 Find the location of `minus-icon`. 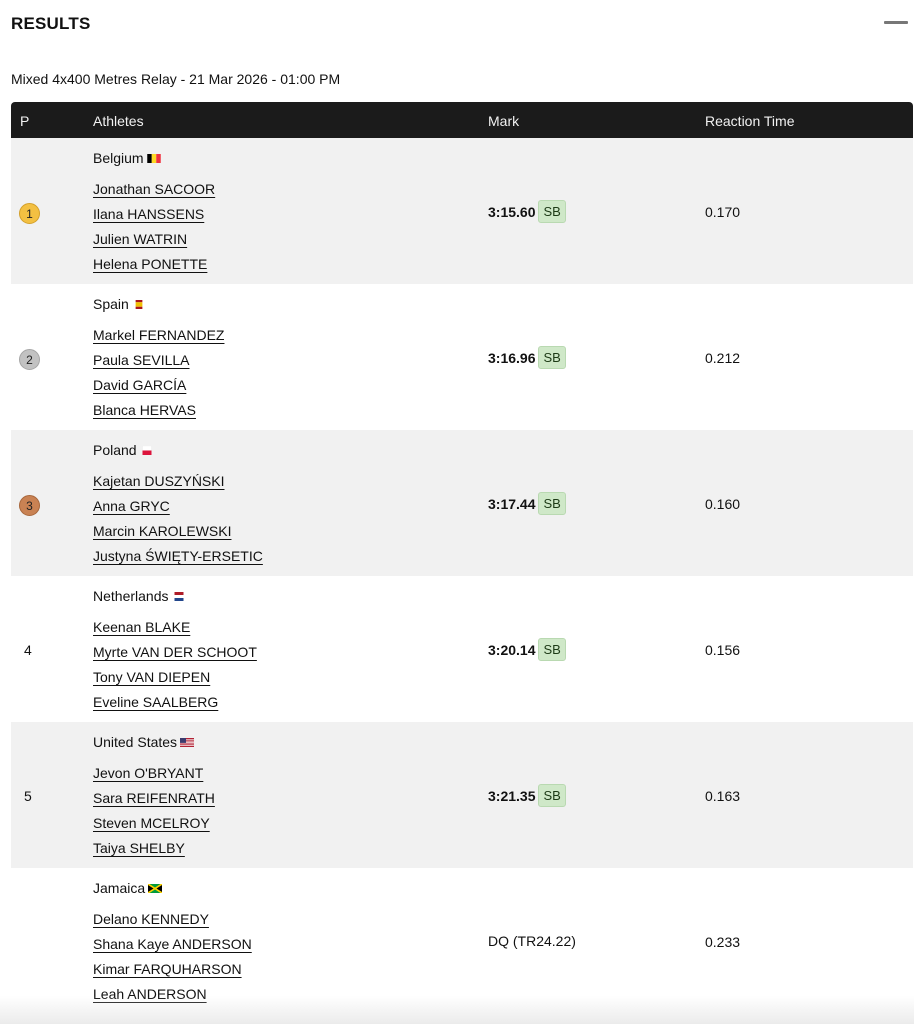

minus-icon is located at coordinates (896, 22).